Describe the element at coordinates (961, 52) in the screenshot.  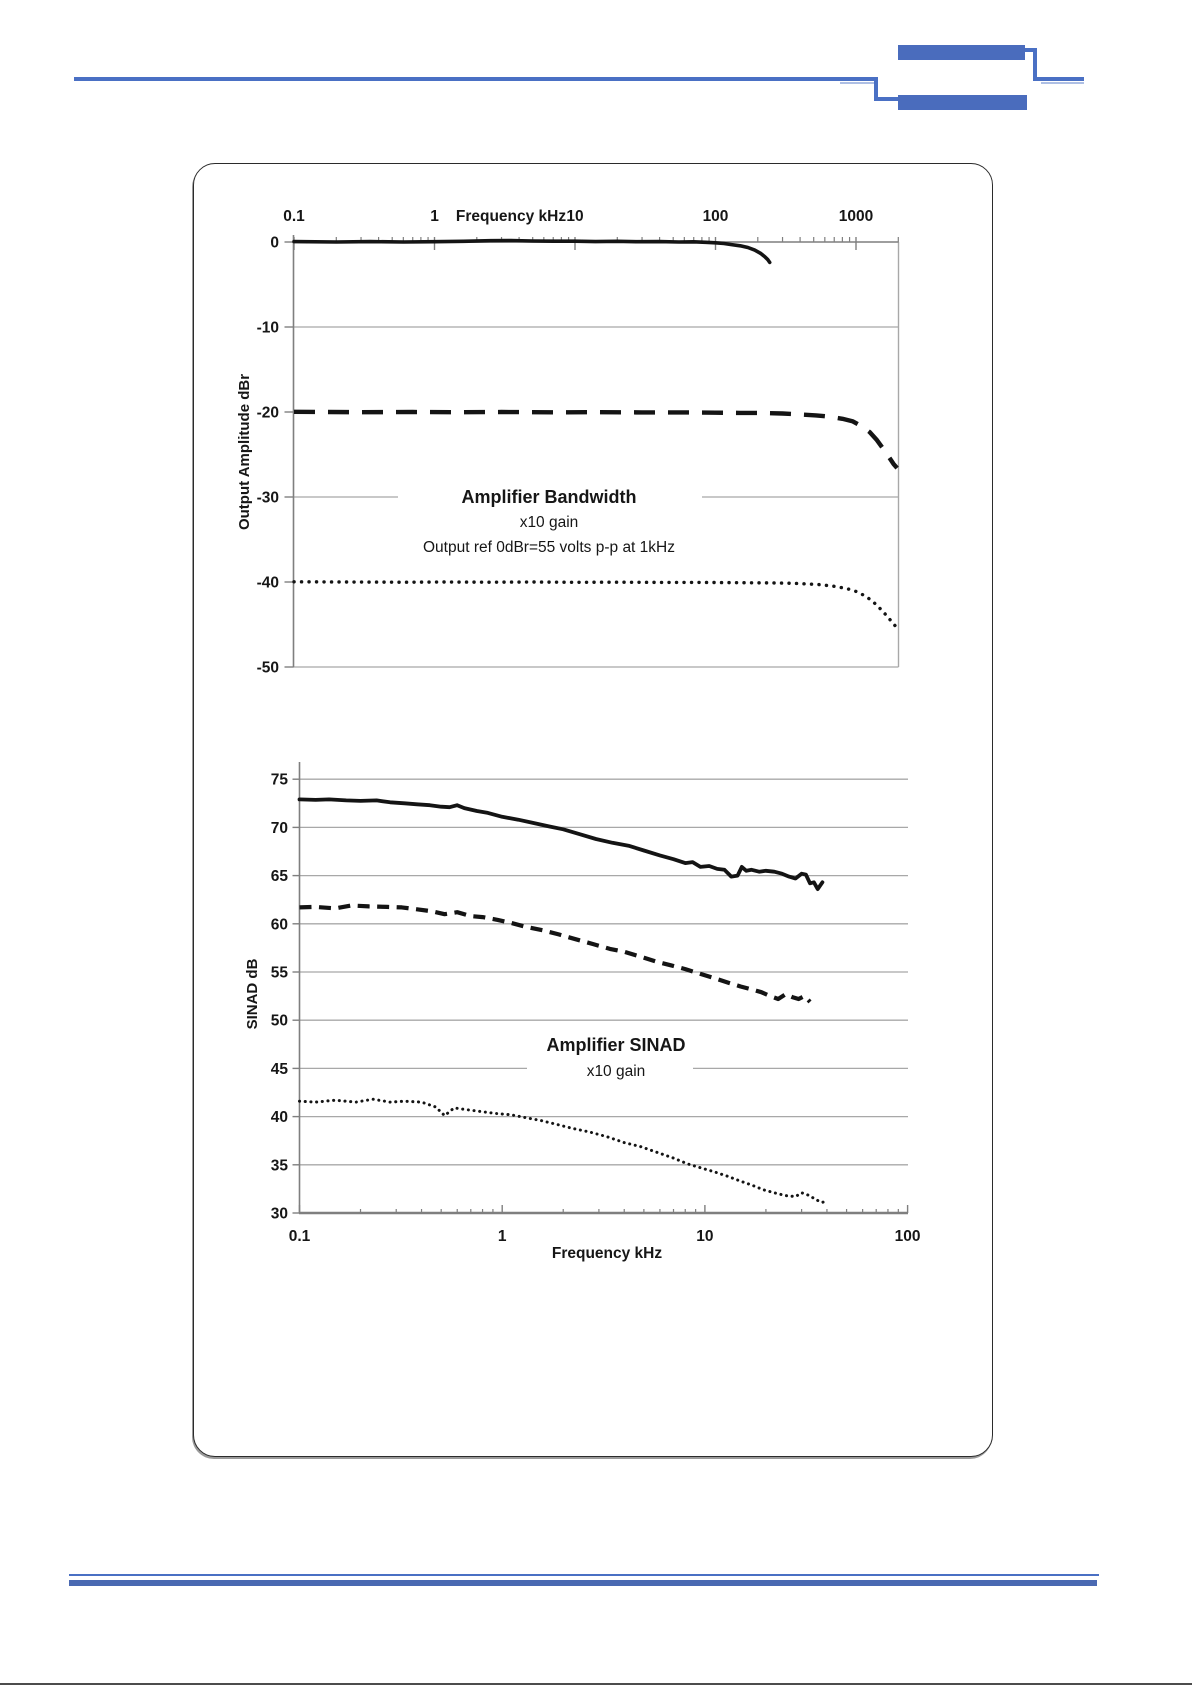
I see `logo-bar-top` at that location.